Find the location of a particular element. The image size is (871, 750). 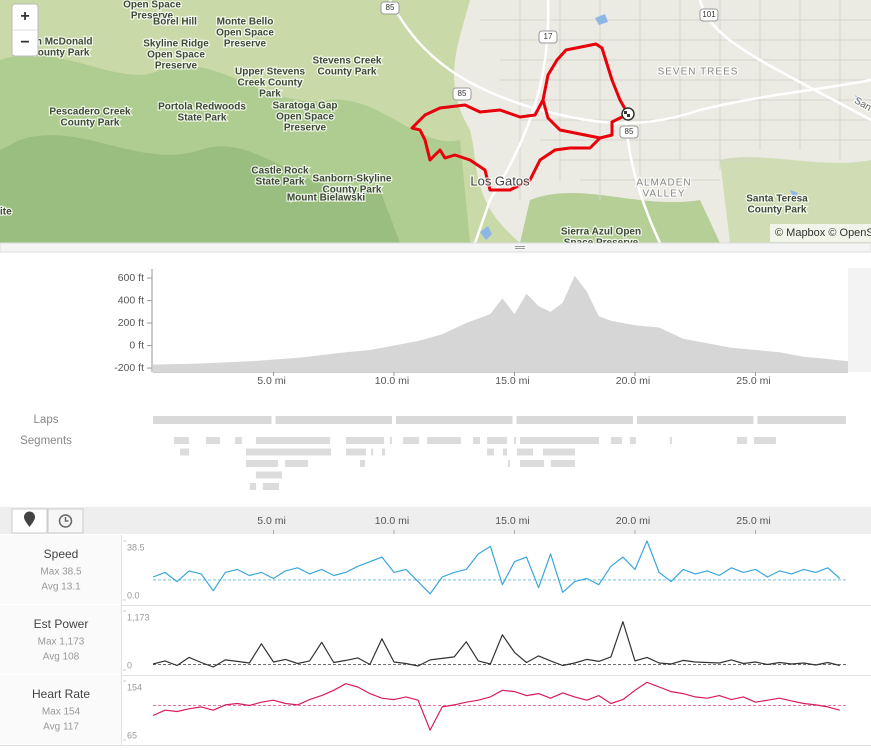

y-tick-label: 0 is located at coordinates (129, 665).